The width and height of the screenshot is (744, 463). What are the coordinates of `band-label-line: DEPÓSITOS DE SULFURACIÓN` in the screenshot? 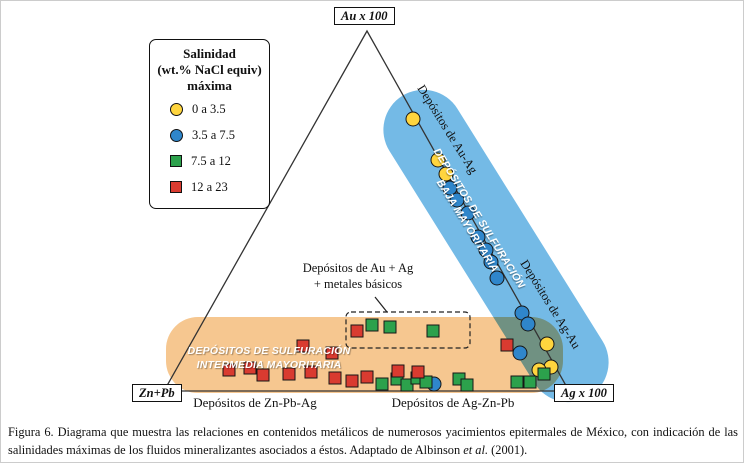 It's located at (269, 351).